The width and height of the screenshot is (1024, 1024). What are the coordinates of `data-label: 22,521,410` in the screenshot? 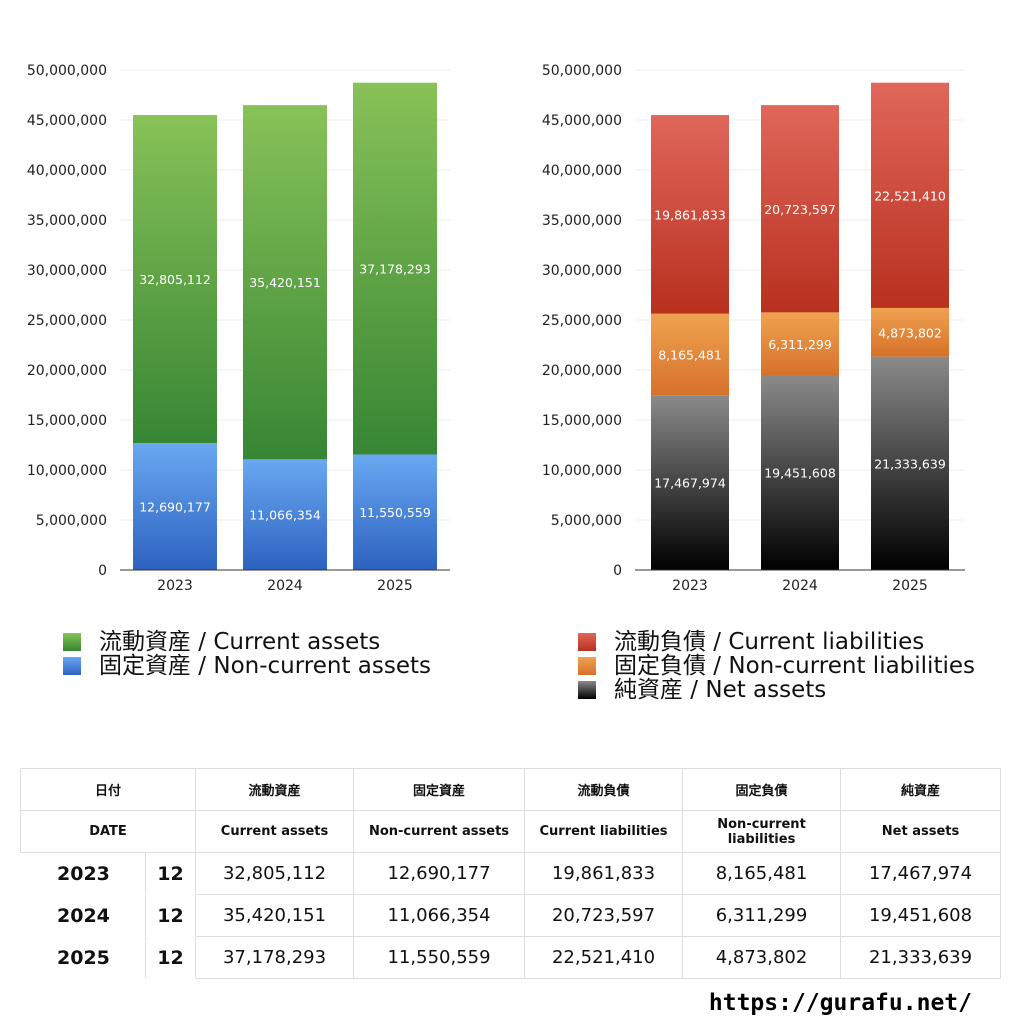 It's located at (910, 195).